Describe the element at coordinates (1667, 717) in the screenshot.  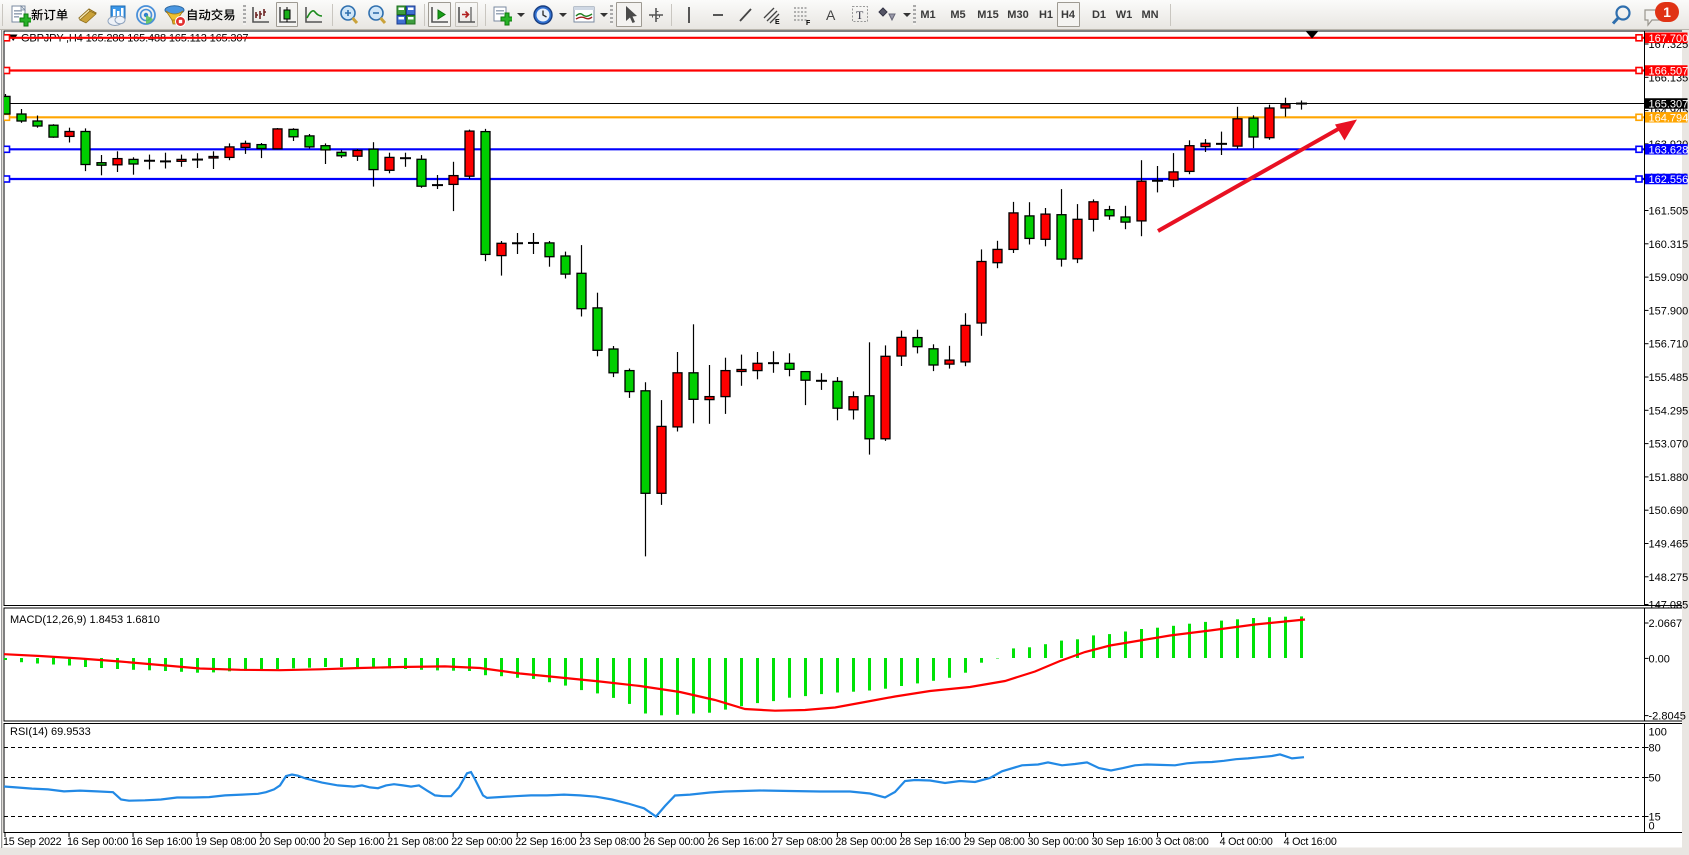
I see `svg-text: -2.8045` at that location.